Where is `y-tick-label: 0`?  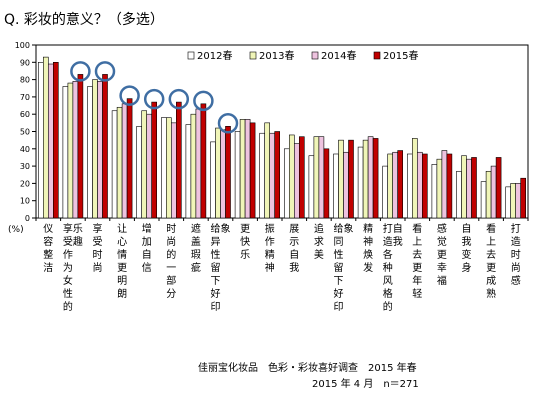
y-tick-label: 0 is located at coordinates (27, 218).